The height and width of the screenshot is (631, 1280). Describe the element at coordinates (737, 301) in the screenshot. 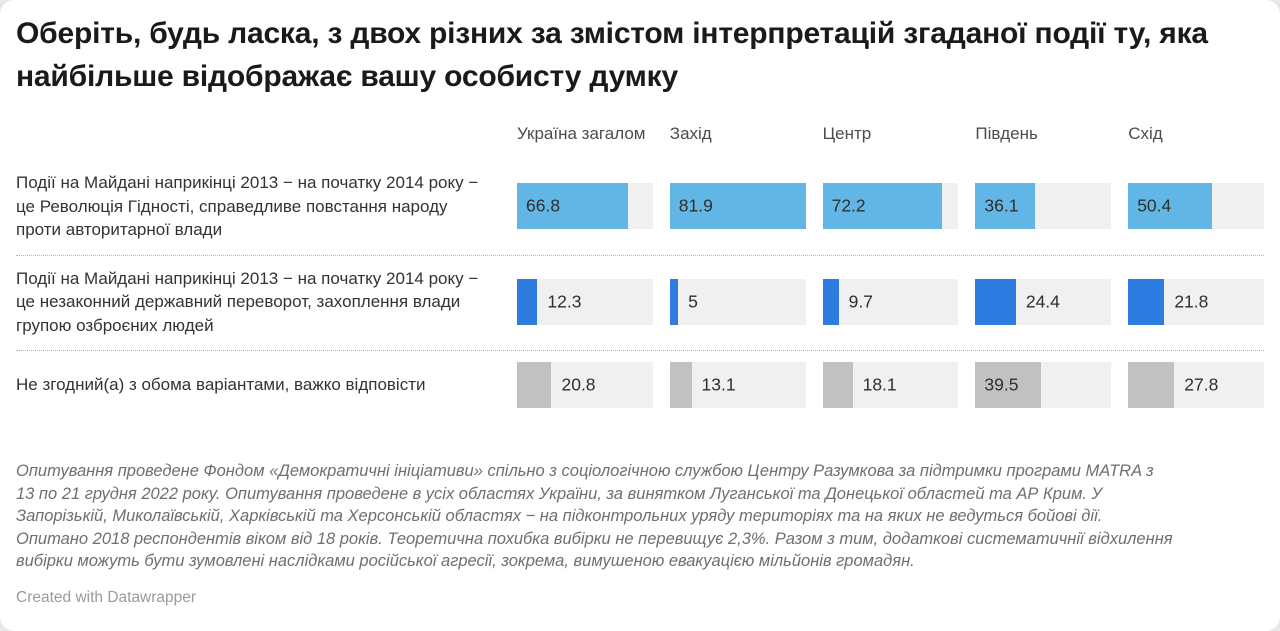

I see `bar-track: 5` at that location.